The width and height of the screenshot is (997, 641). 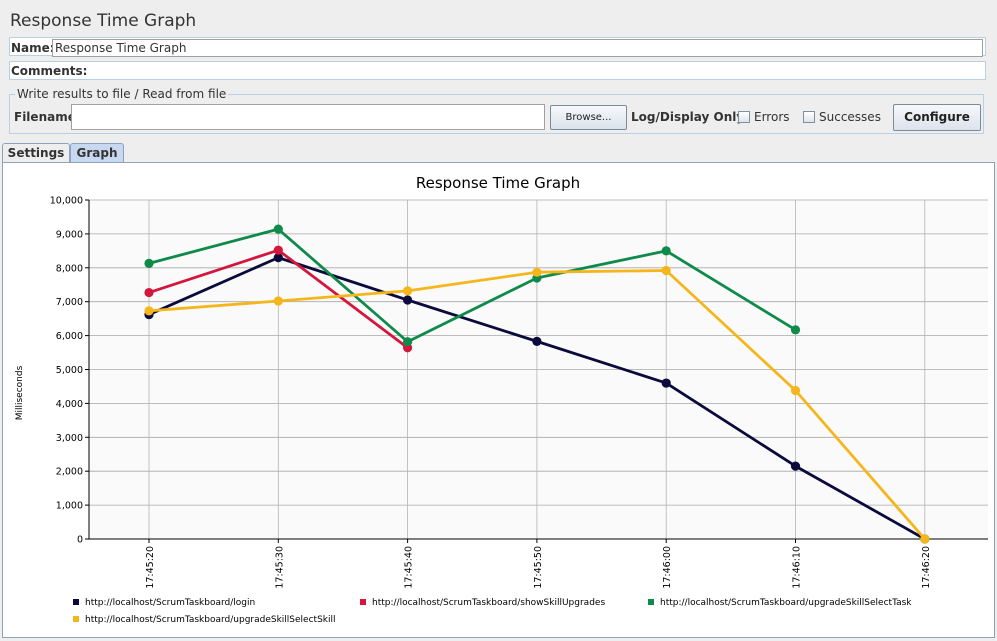 I want to click on filename-input, so click(x=308, y=117).